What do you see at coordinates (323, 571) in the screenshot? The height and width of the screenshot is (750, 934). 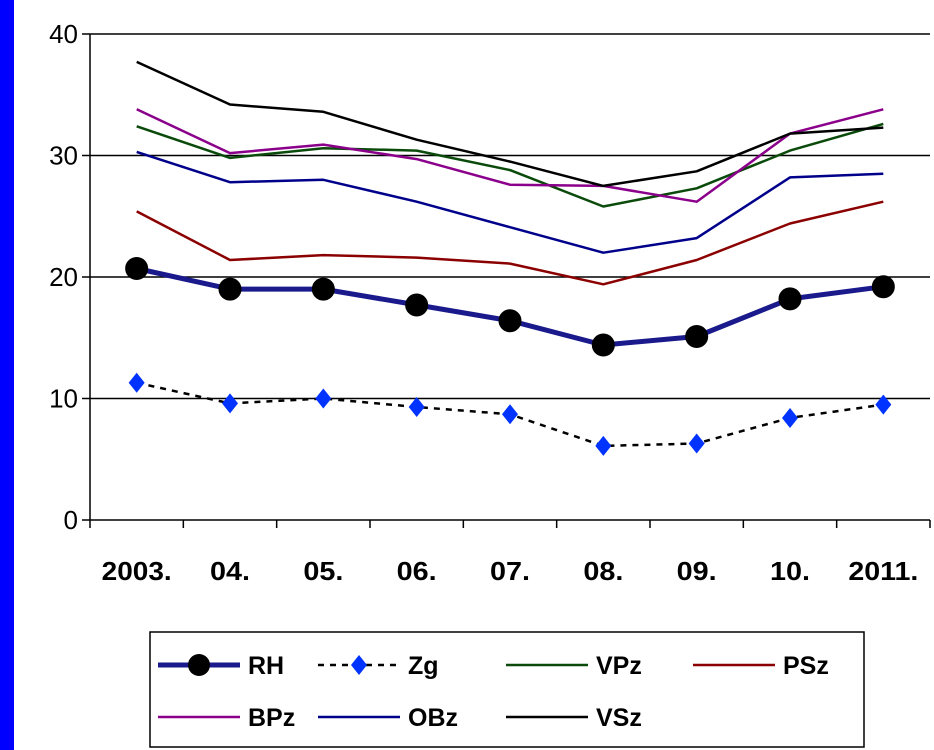 I see `x-tick-label: 05.` at bounding box center [323, 571].